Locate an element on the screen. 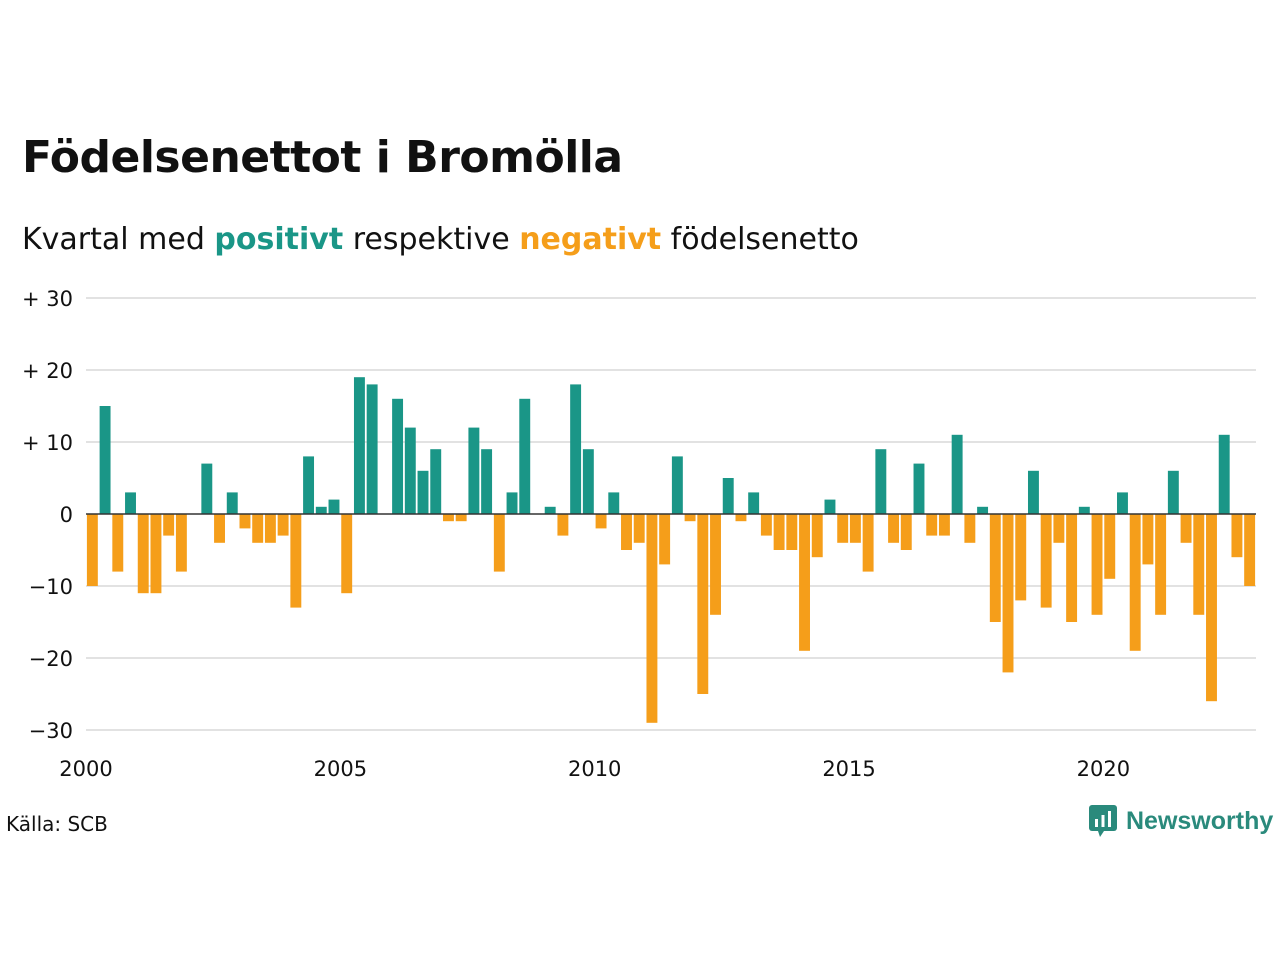 The height and width of the screenshot is (960, 1280). newsworthy-logo-icon is located at coordinates (1103, 821).